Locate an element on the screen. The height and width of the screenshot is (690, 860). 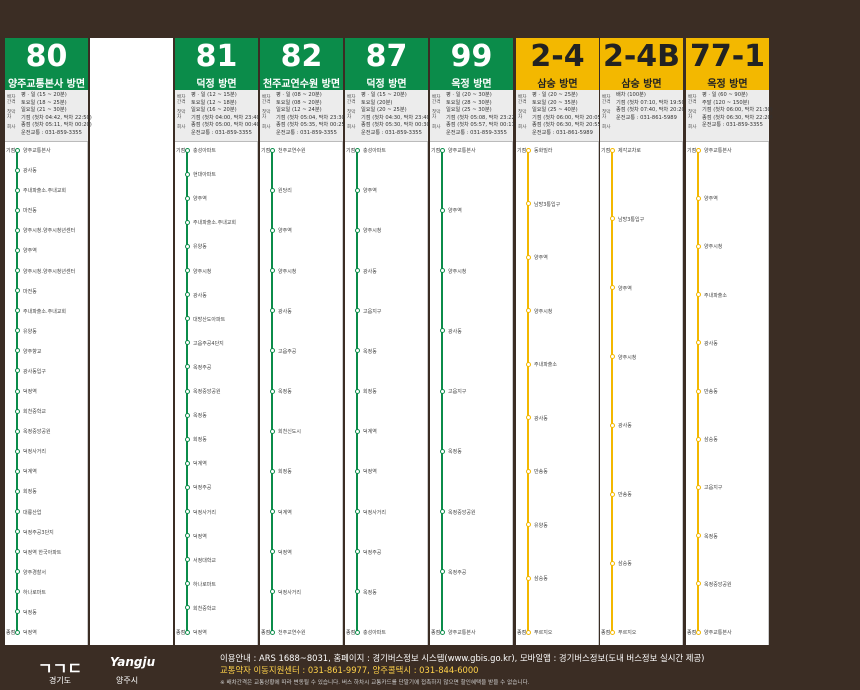
route-number: 99 is located at coordinates (471, 56).